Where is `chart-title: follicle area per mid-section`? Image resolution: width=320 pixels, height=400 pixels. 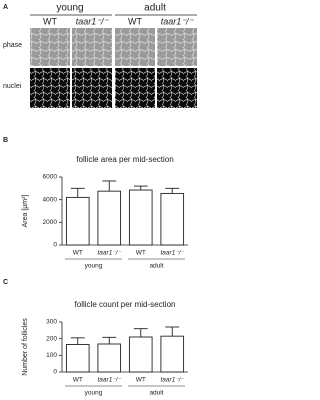
chart-title: follicle area per mid-section is located at coordinates (124, 159).